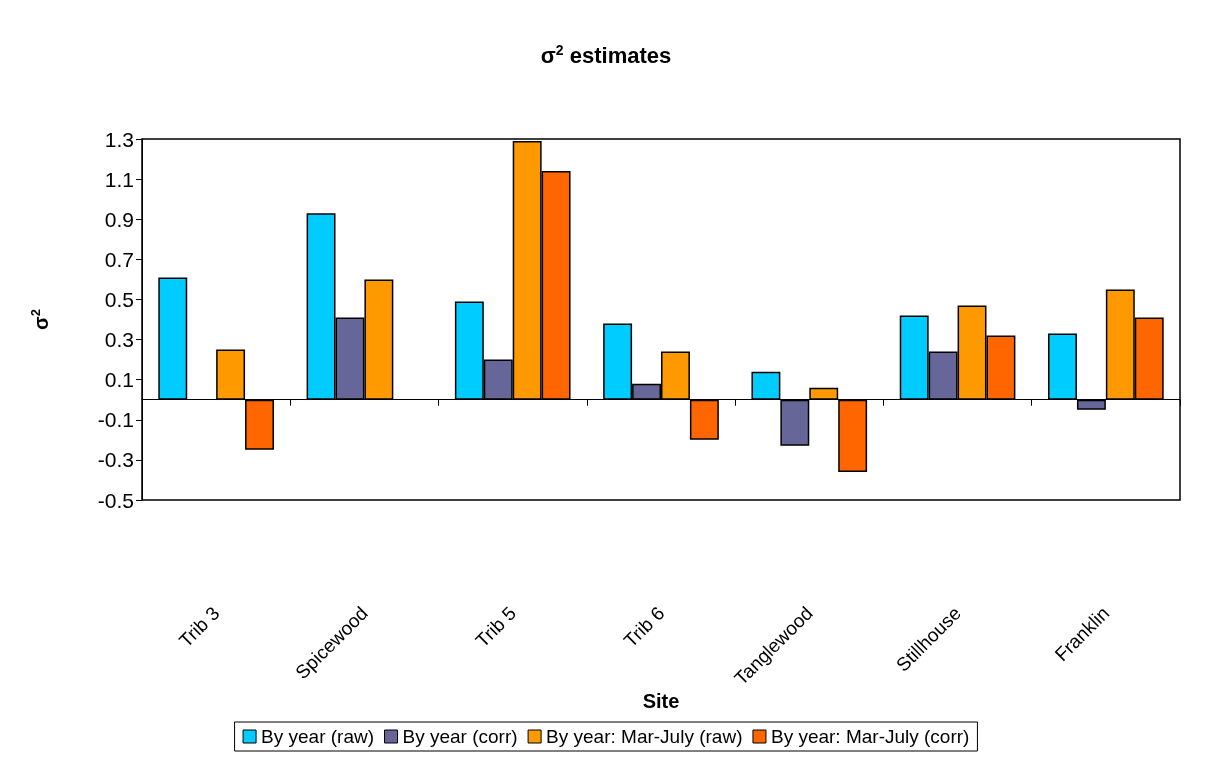 The width and height of the screenshot is (1212, 759). I want to click on legend-label: By year (raw), so click(318, 736).